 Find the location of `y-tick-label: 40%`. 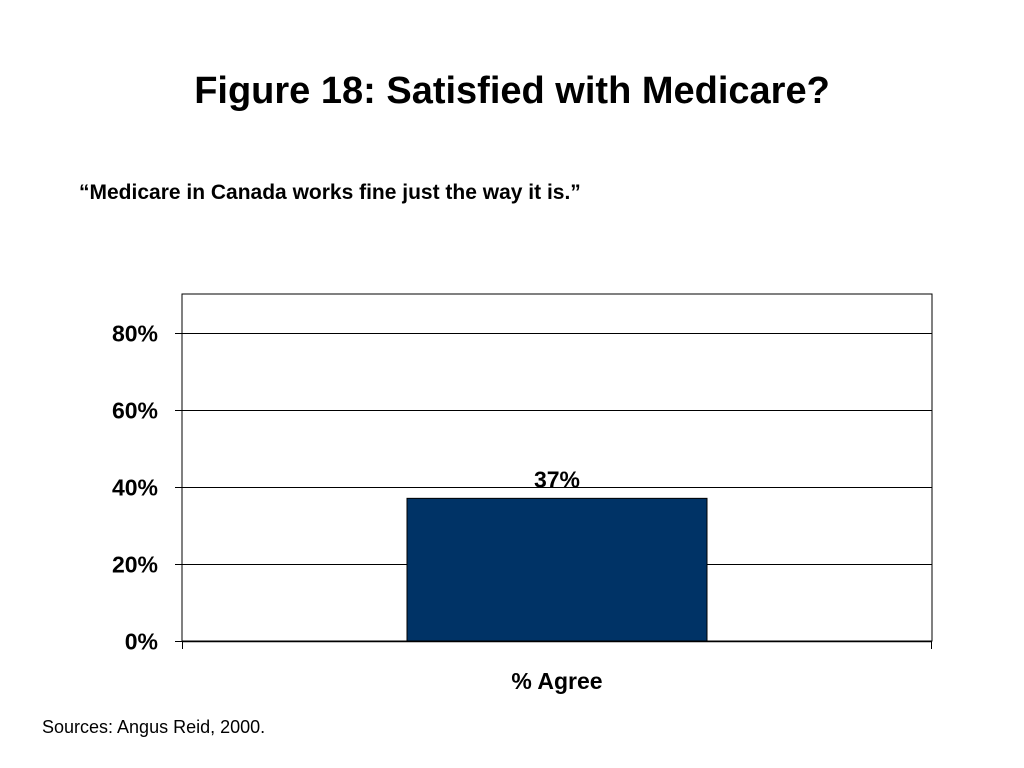

y-tick-label: 40% is located at coordinates (135, 488).